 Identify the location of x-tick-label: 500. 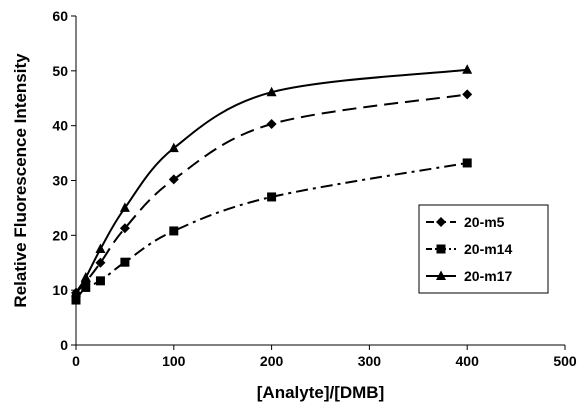
(565, 361).